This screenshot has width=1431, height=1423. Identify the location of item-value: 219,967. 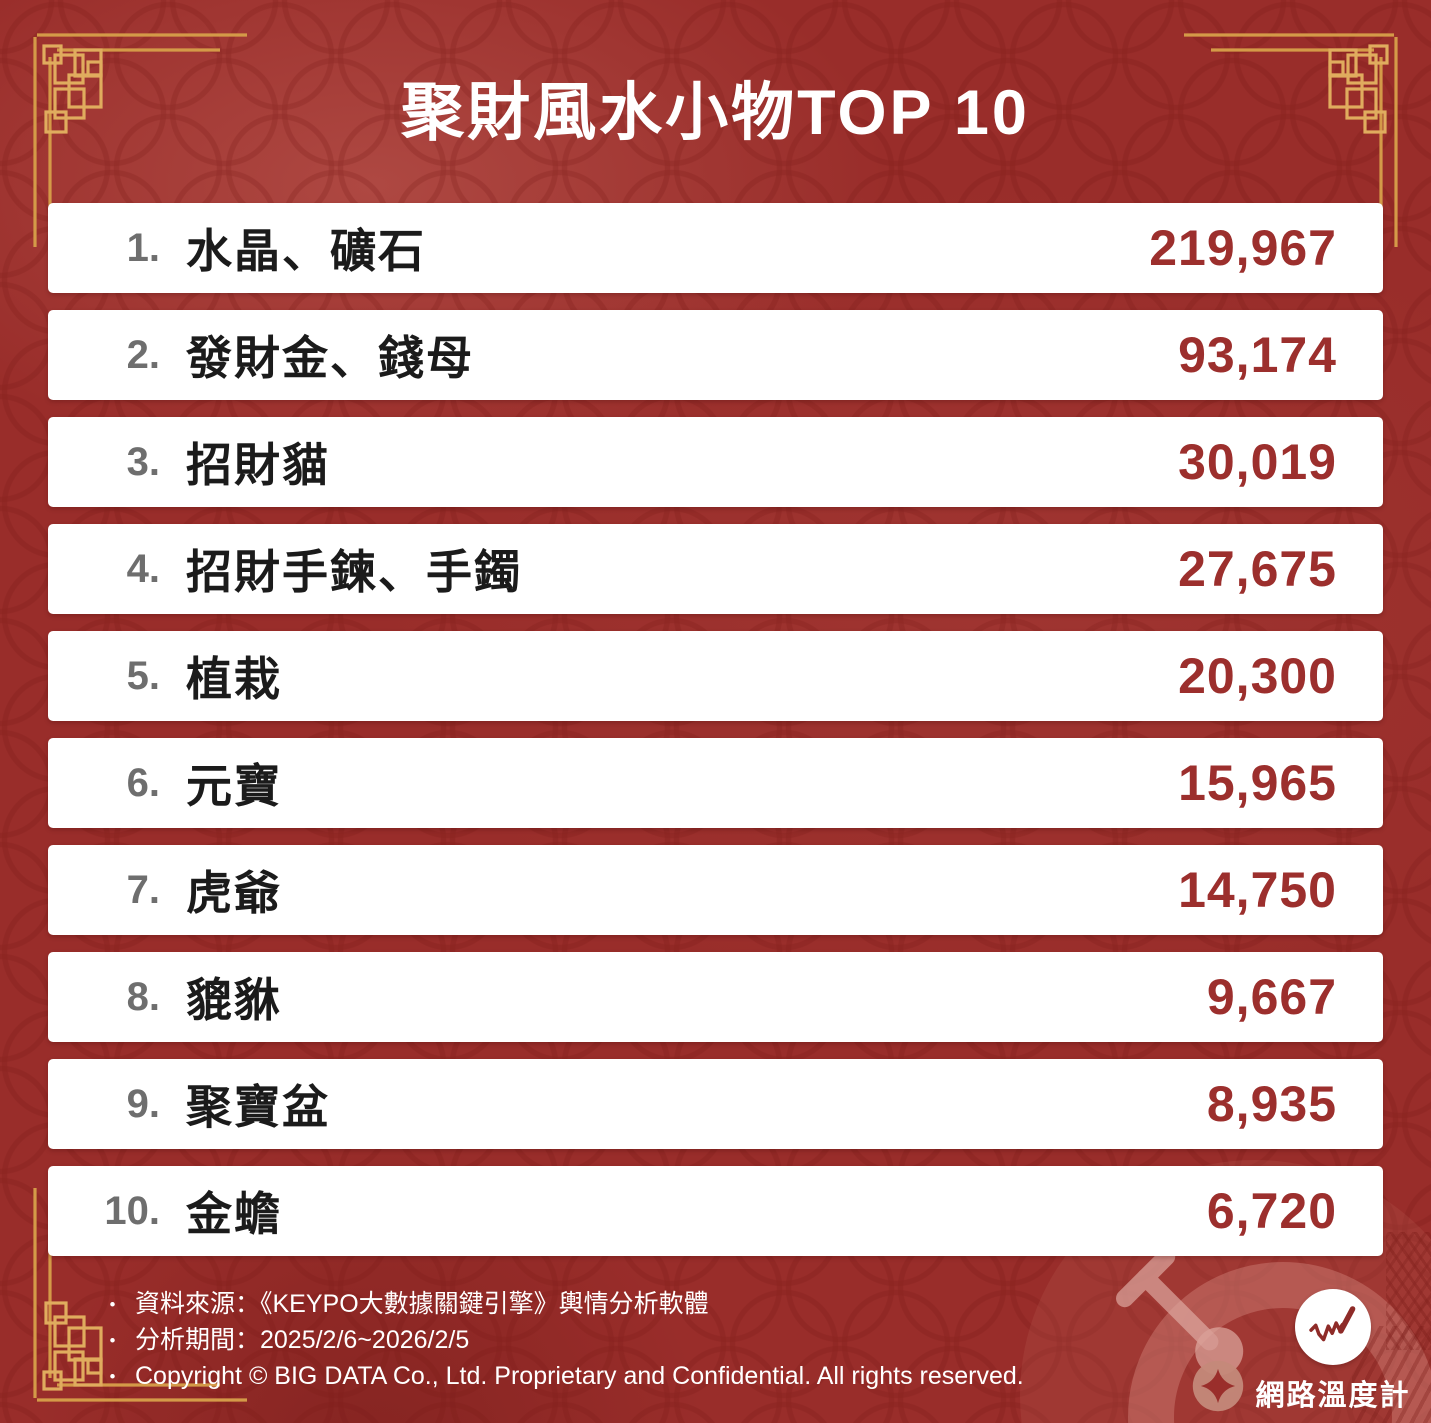
(1243, 248).